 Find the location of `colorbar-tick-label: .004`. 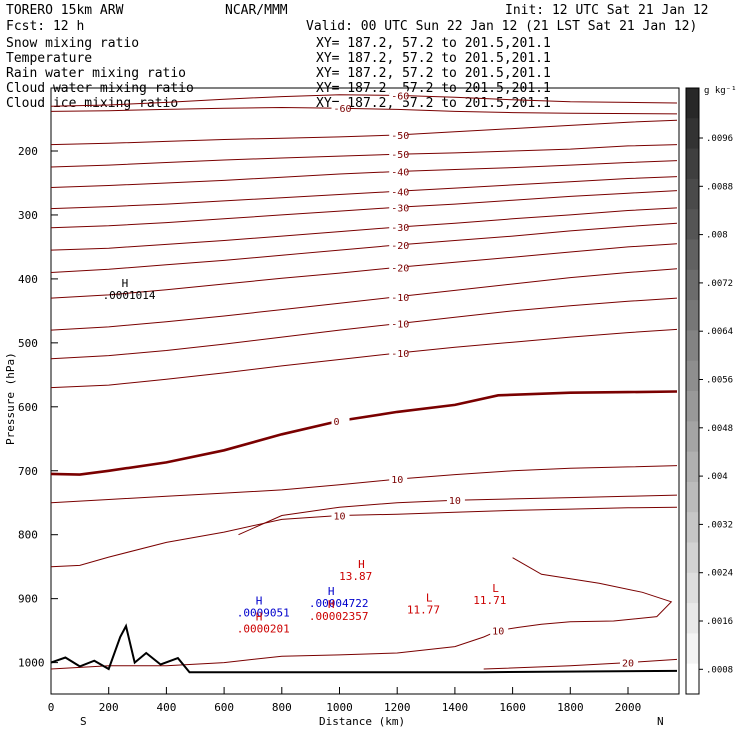

colorbar-tick-label: .004 is located at coordinates (717, 477).